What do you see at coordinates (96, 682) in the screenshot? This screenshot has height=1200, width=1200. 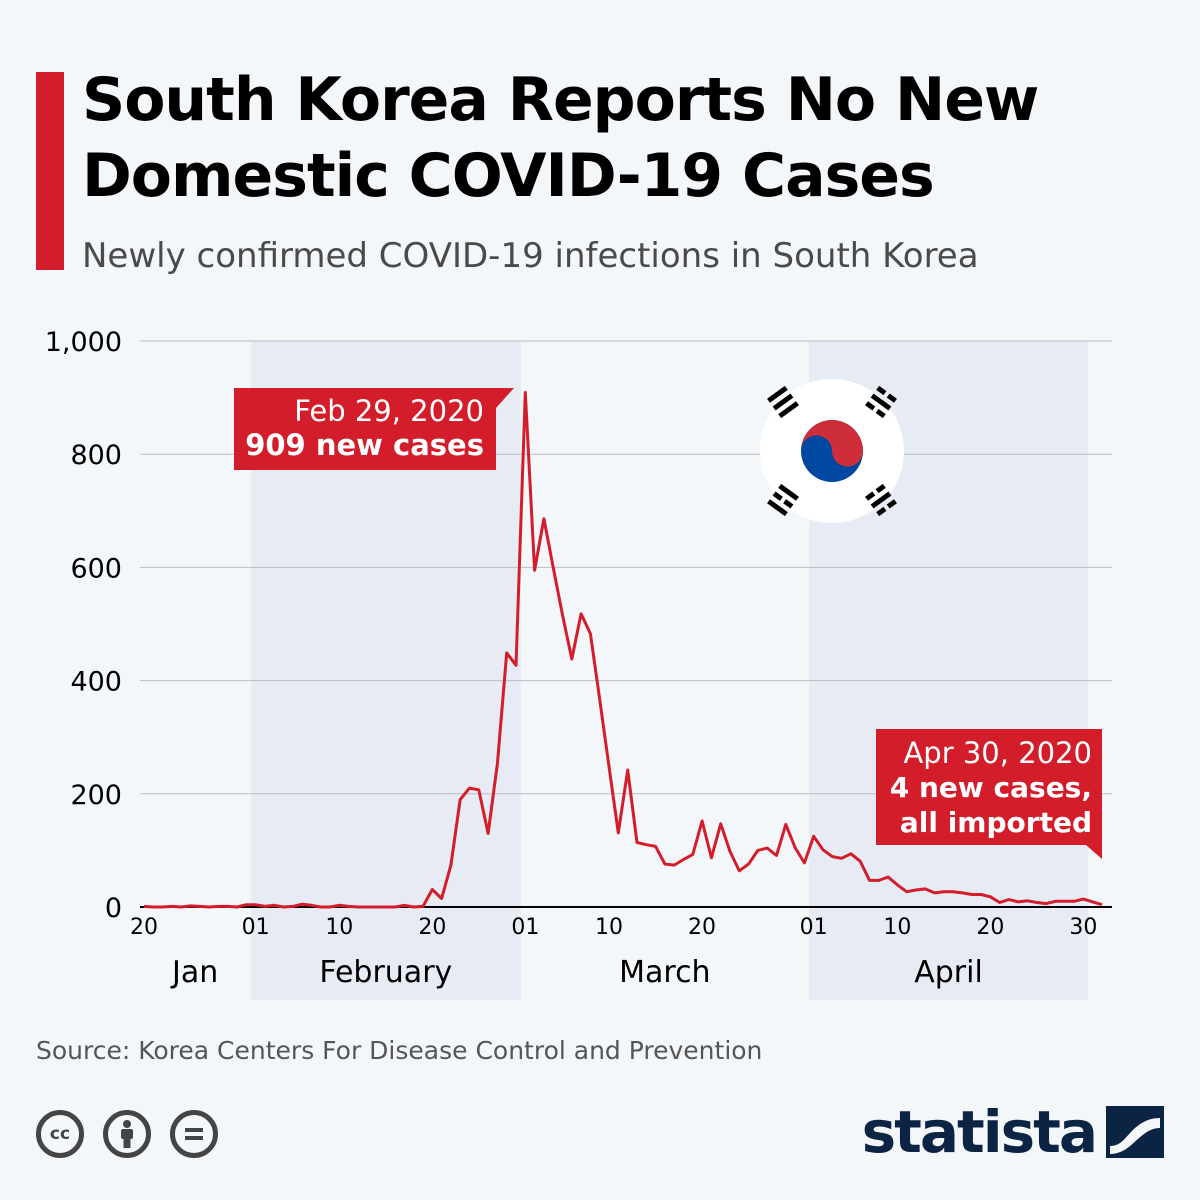 I see `y-tick-label: 400` at bounding box center [96, 682].